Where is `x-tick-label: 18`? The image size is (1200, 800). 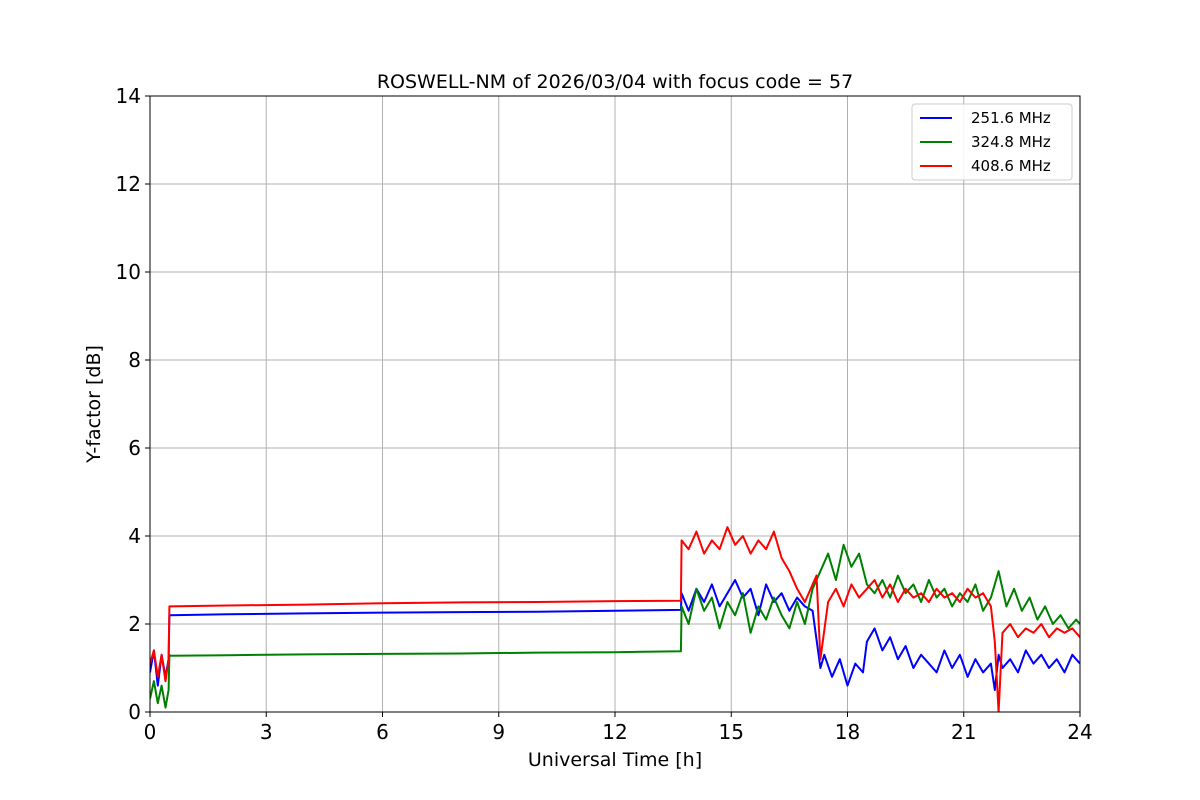 x-tick-label: 18 is located at coordinates (847, 732).